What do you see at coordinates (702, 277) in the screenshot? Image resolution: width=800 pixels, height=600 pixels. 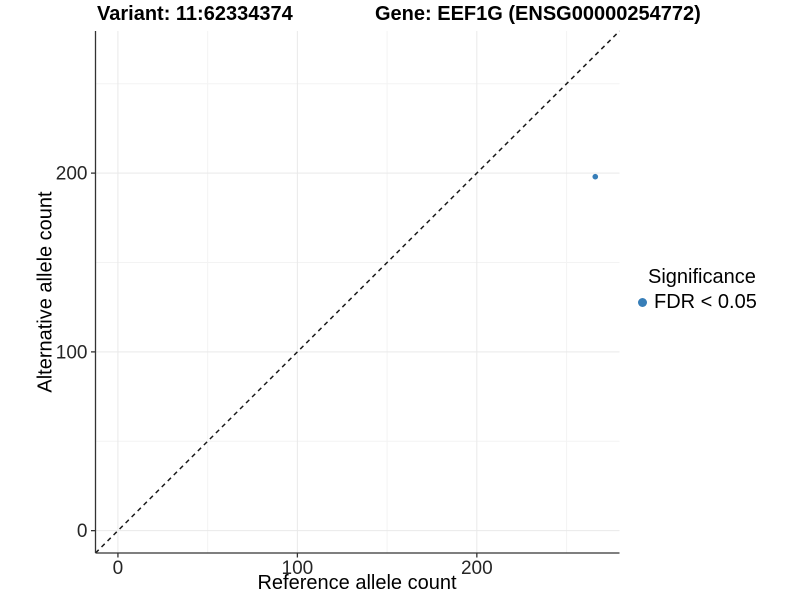 I see `legend-title: Significance` at bounding box center [702, 277].